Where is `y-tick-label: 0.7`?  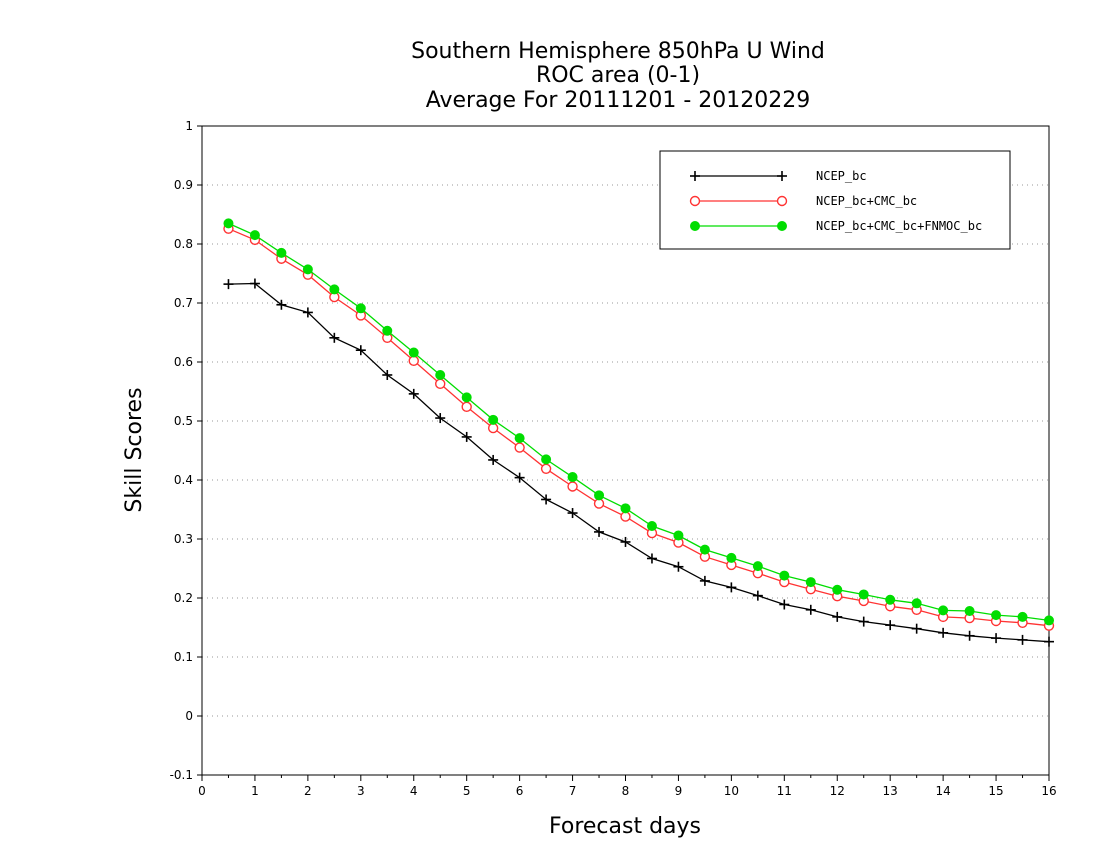 y-tick-label: 0.7 is located at coordinates (183, 303).